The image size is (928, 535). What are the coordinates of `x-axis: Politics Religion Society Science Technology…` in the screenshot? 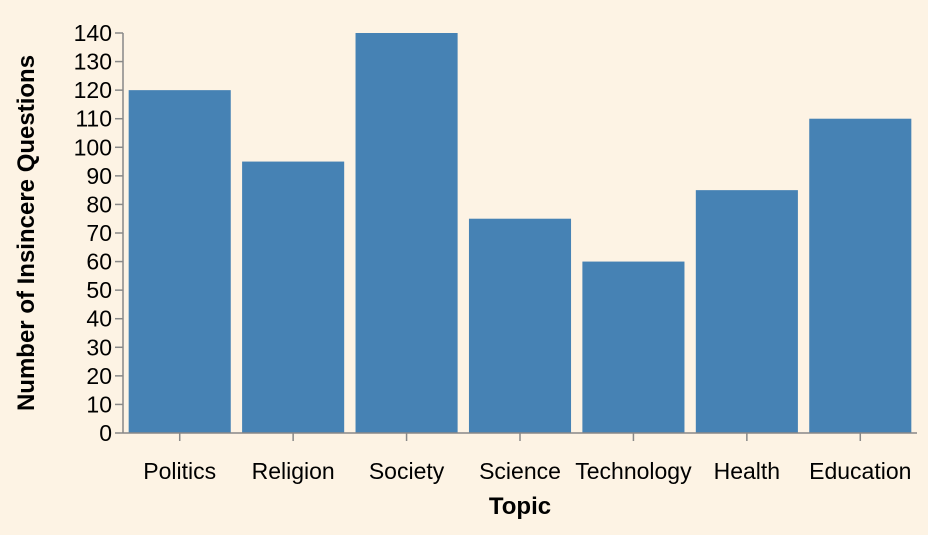 It's located at (520, 458).